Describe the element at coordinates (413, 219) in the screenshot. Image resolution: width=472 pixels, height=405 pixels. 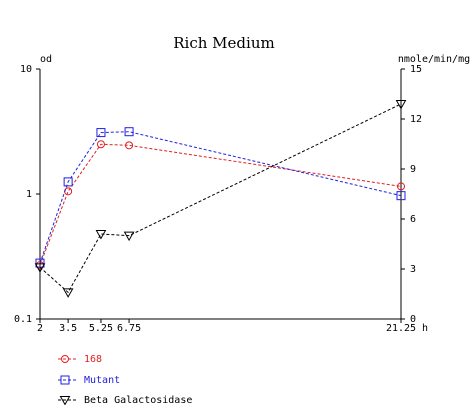
I see `y-right-tick-label: 6` at that location.